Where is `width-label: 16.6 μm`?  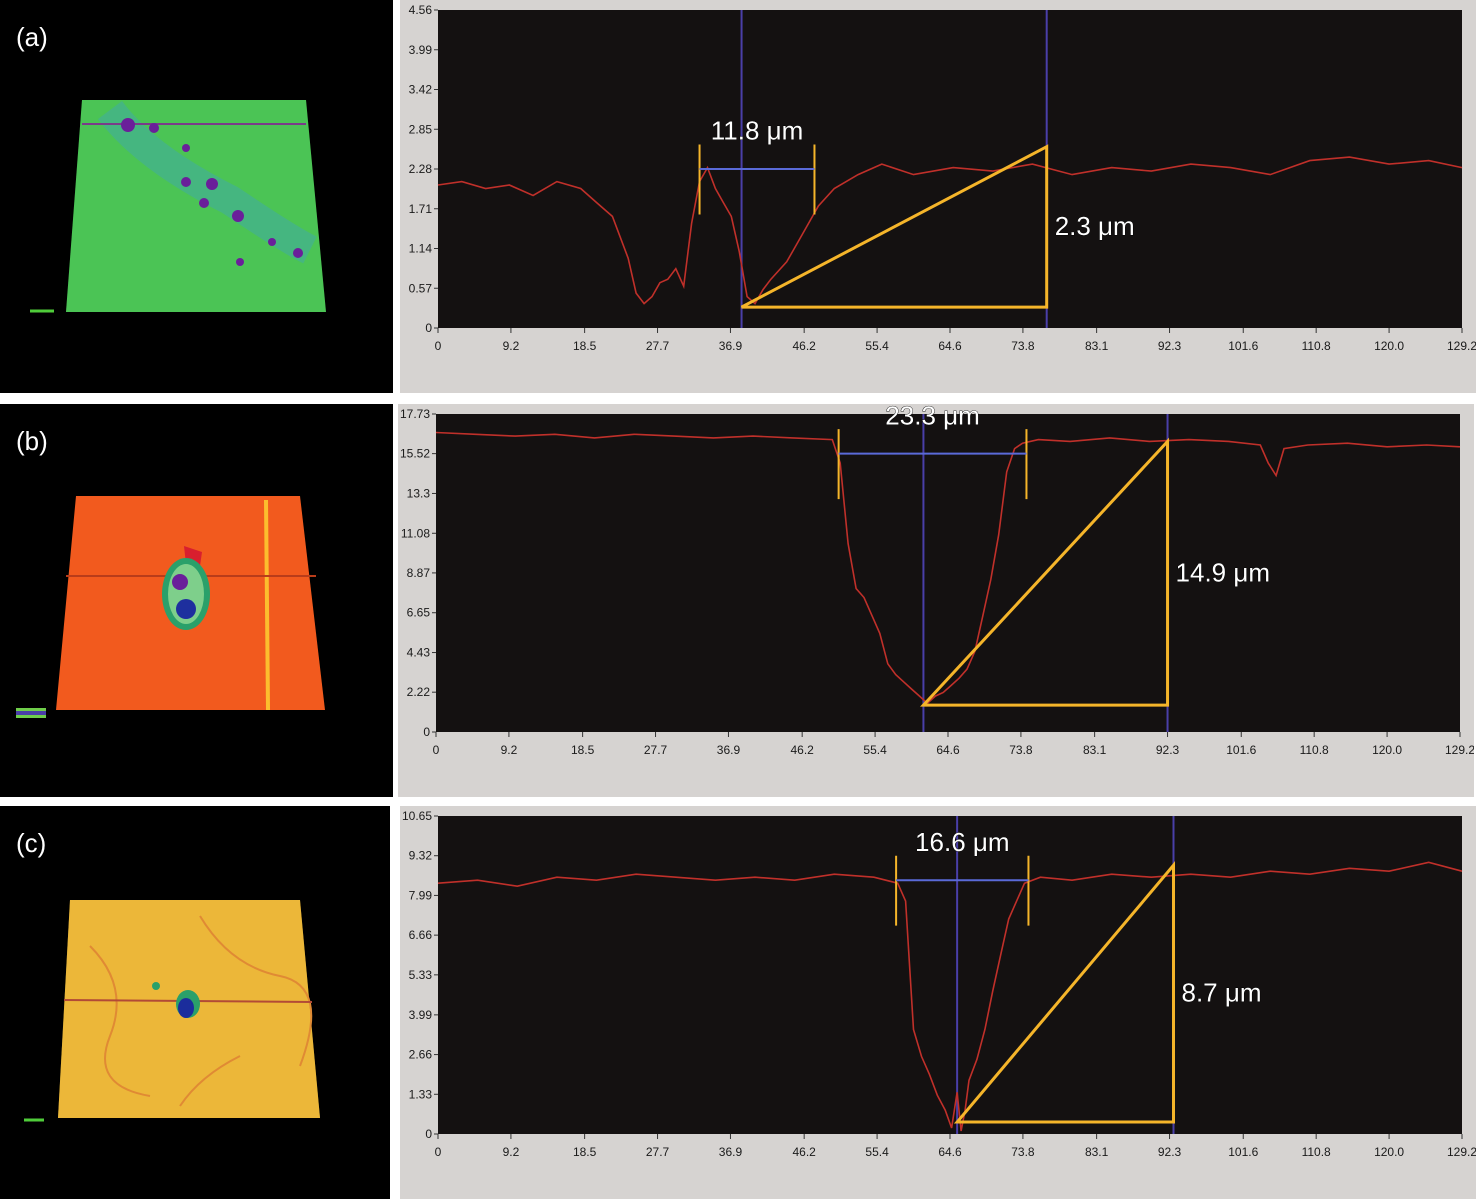
width-label: 16.6 μm is located at coordinates (962, 842).